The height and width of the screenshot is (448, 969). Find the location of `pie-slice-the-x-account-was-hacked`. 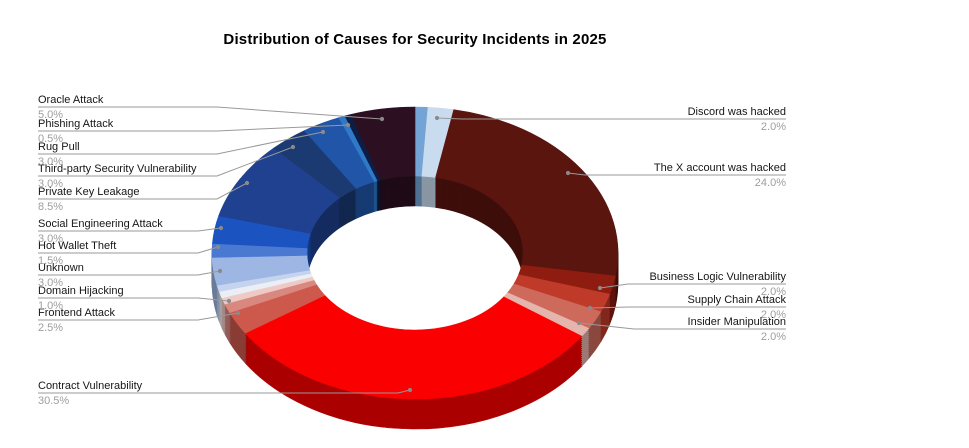

pie-slice-the-x-account-was-hacked is located at coordinates (527, 193).